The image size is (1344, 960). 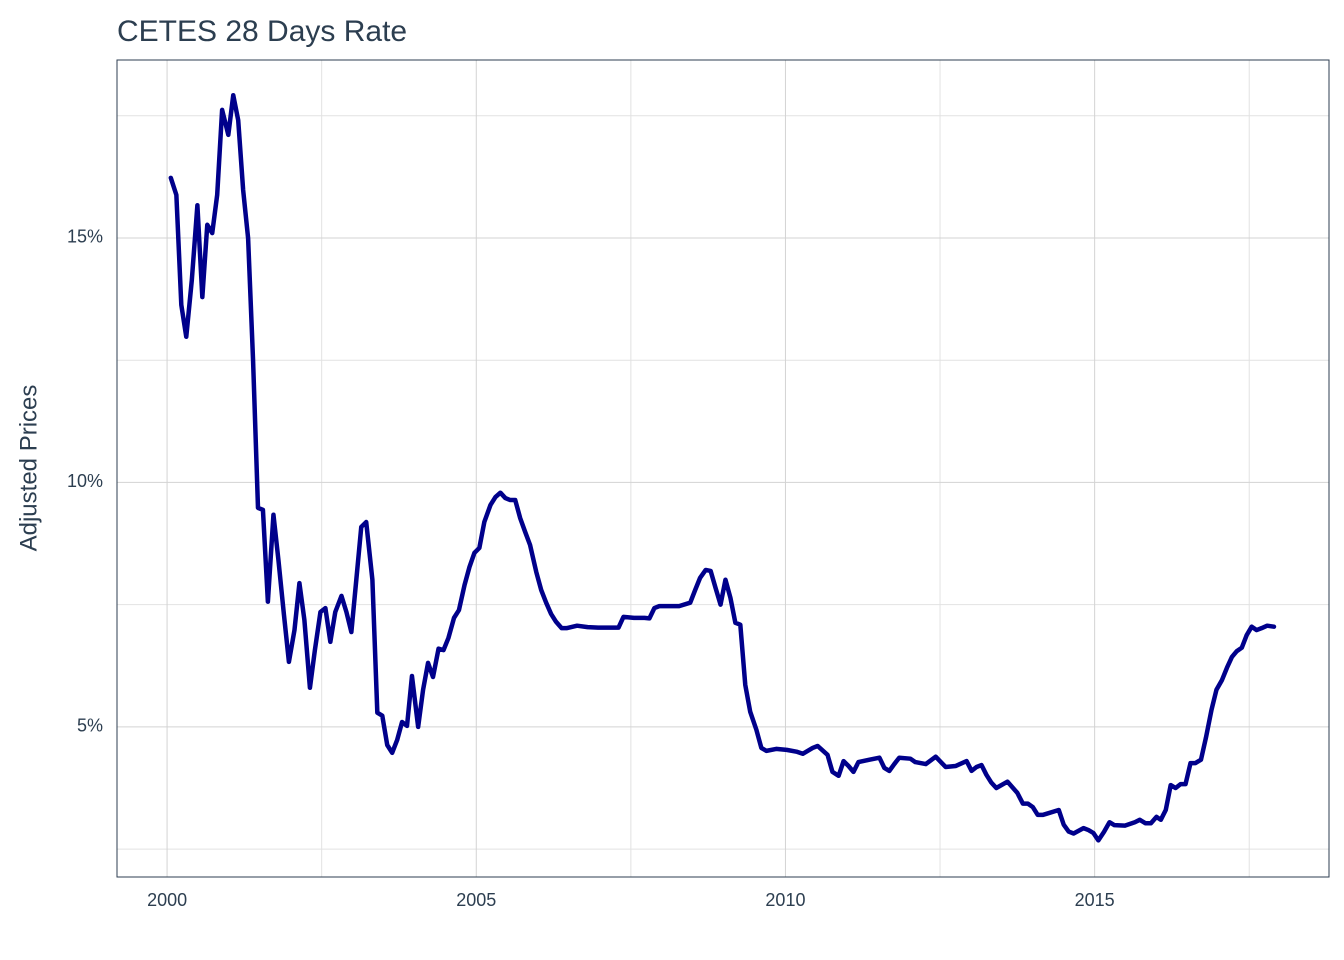 I want to click on y-tick-label: 10%, so click(x=85, y=481).